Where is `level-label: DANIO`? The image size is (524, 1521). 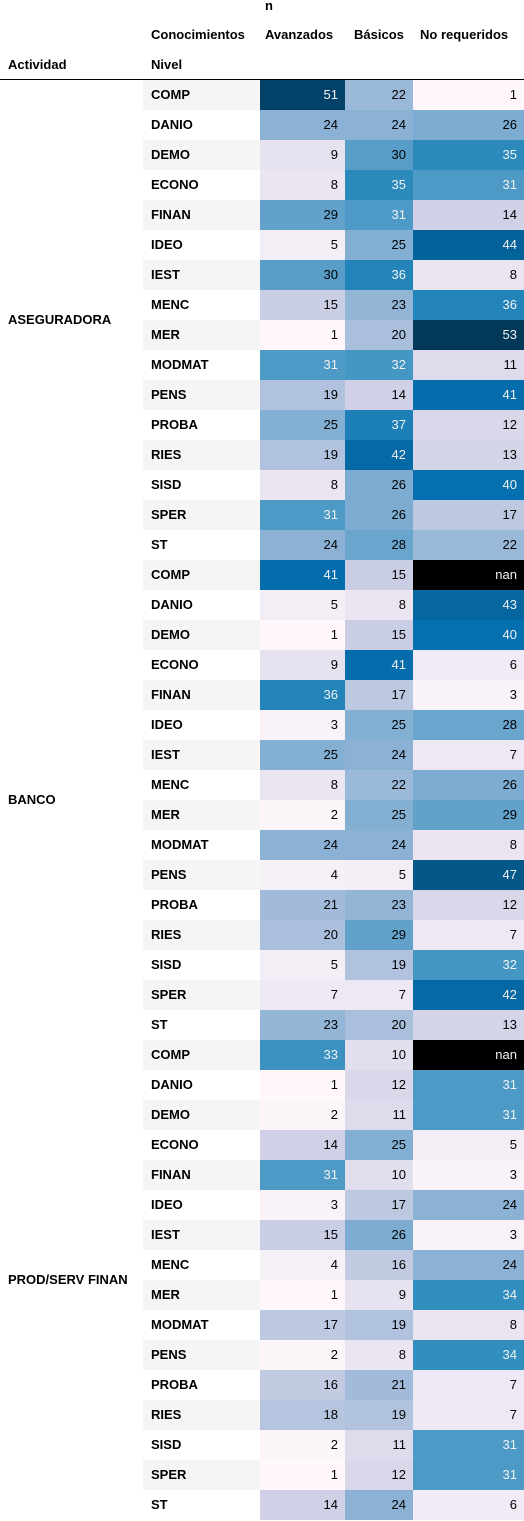
level-label: DANIO is located at coordinates (172, 1084).